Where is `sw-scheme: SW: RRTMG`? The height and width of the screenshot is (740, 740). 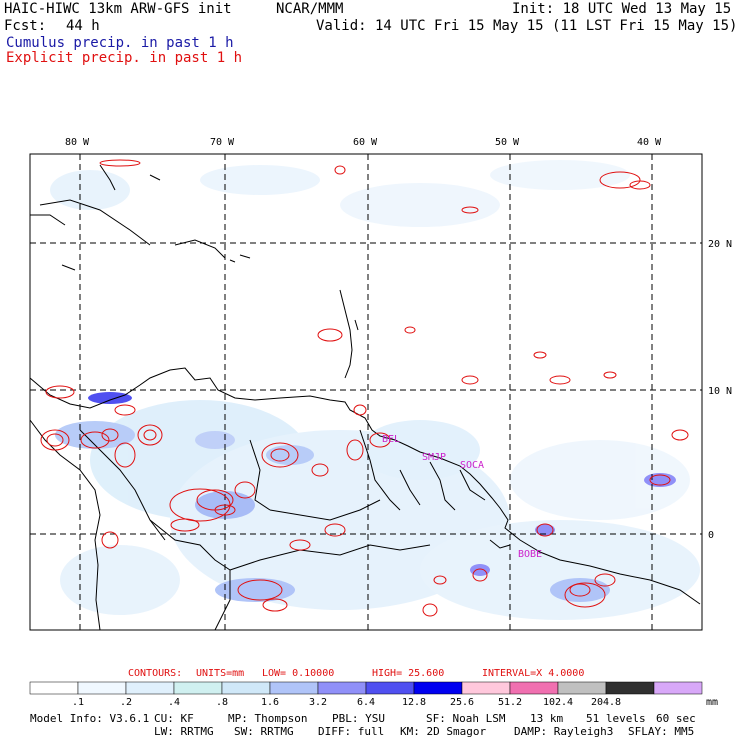
sw-scheme: SW: RRTMG is located at coordinates (264, 731).